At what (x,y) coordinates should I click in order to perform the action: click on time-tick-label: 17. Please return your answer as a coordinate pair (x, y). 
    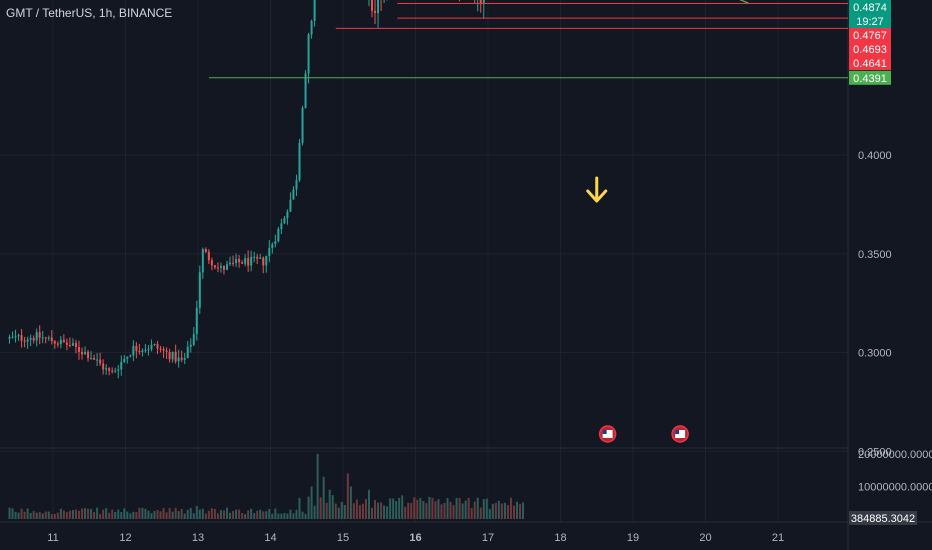
    Looking at the image, I should click on (488, 538).